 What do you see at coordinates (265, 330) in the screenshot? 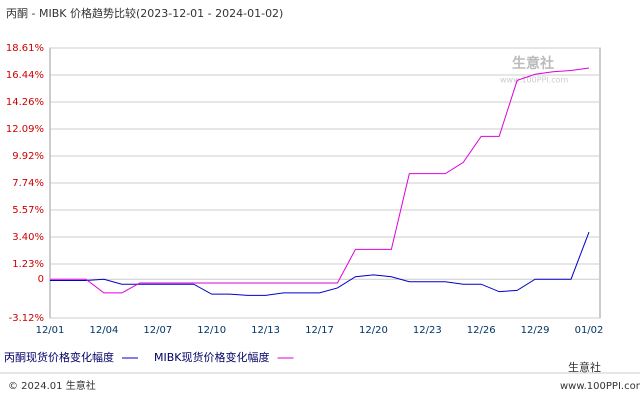
I see `x-tick-label: 12/13` at bounding box center [265, 330].